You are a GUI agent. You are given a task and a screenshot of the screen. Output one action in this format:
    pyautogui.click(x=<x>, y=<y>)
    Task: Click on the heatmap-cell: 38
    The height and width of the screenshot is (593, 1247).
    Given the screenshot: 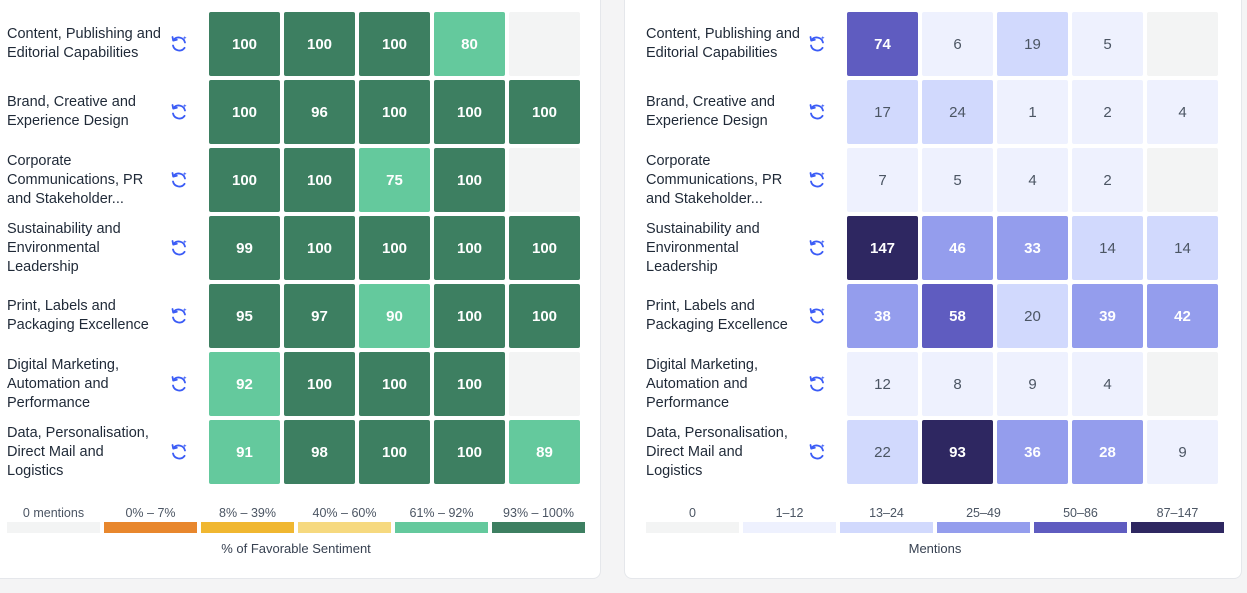 What is the action you would take?
    pyautogui.click(x=882, y=316)
    